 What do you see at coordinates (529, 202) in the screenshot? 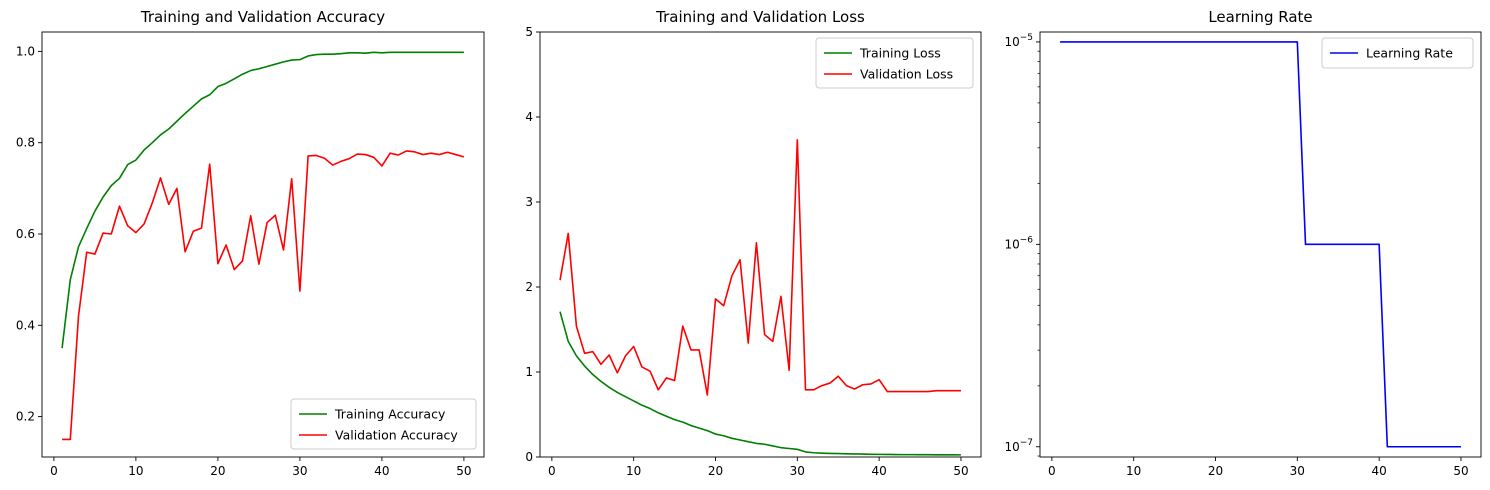
I see `y-tick-label: 3` at bounding box center [529, 202].